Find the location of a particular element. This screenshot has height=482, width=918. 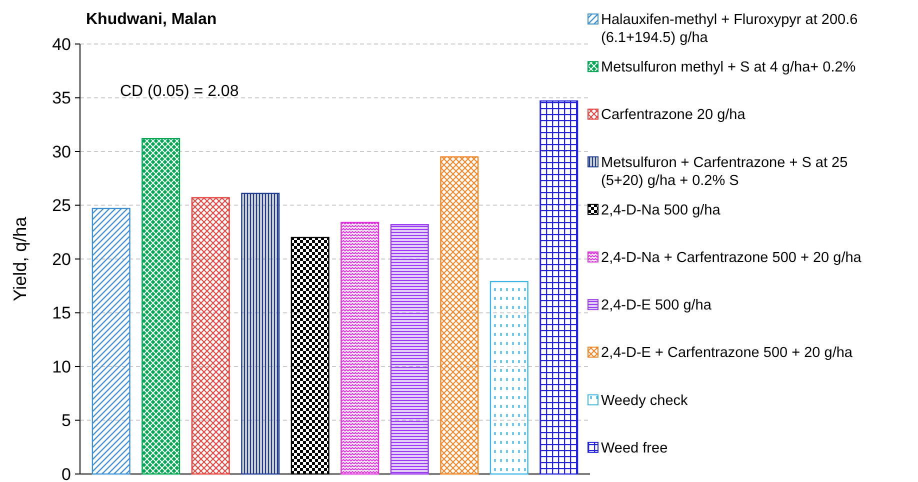

y-tick-label: 15 is located at coordinates (61, 313).